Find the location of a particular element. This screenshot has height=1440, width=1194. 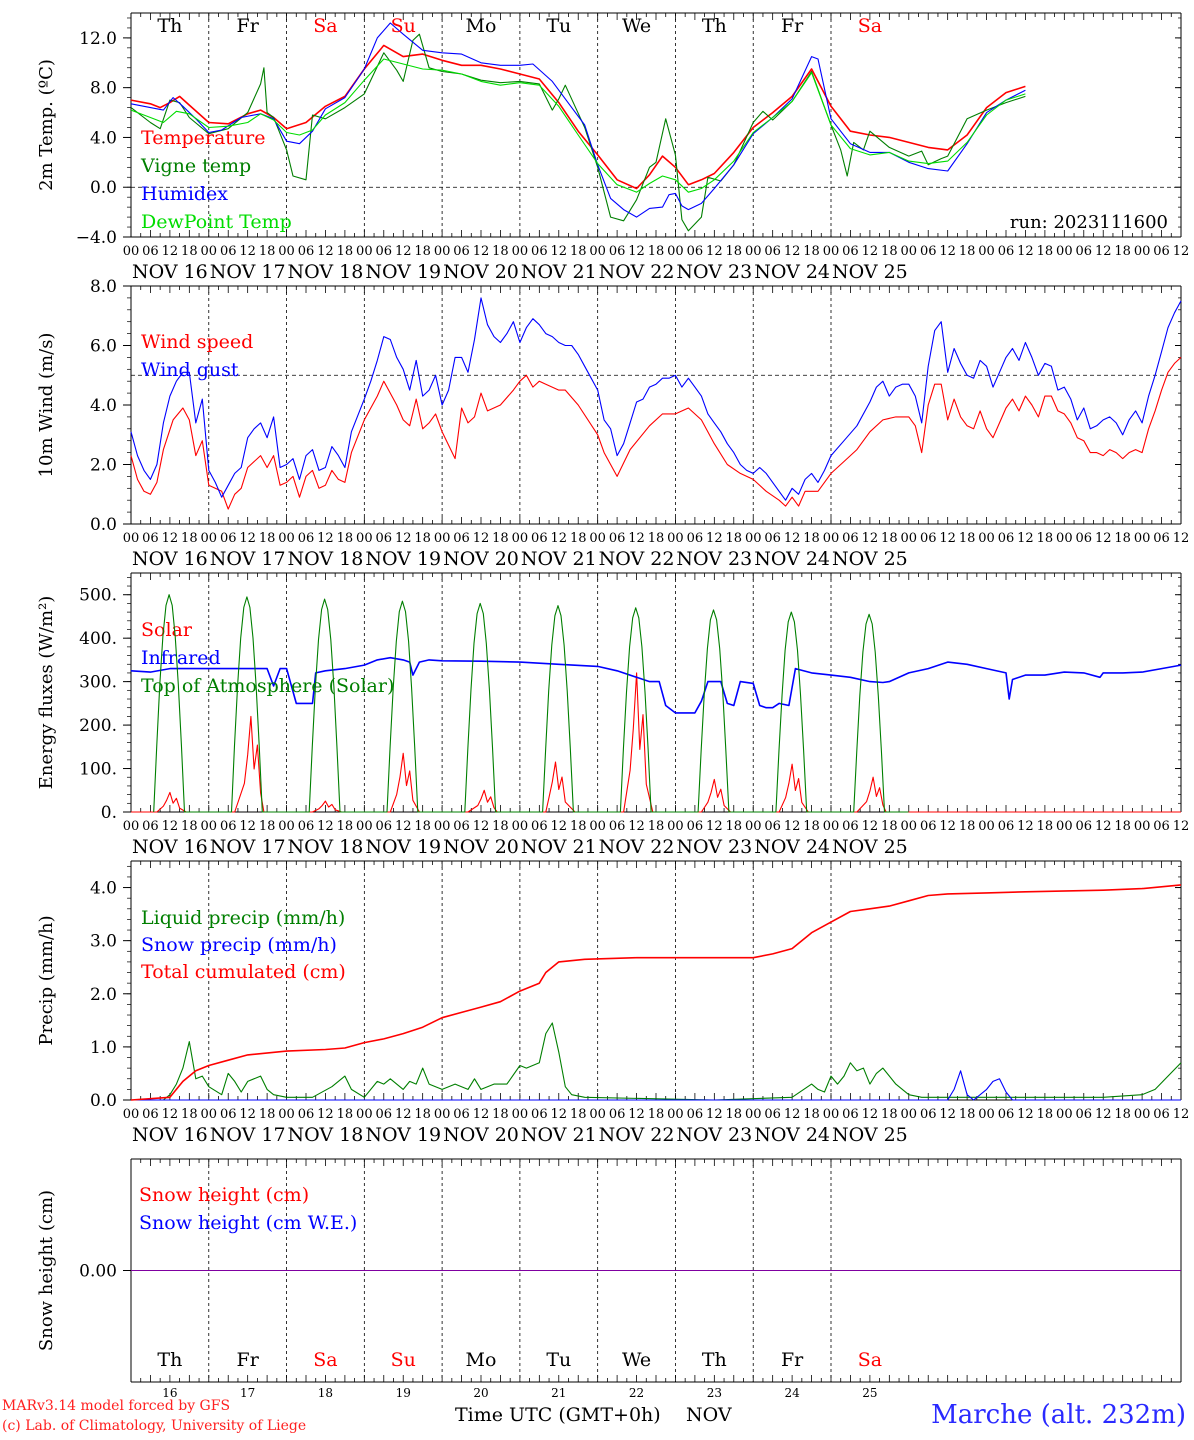

date-label: NOV 25 is located at coordinates (870, 1135).